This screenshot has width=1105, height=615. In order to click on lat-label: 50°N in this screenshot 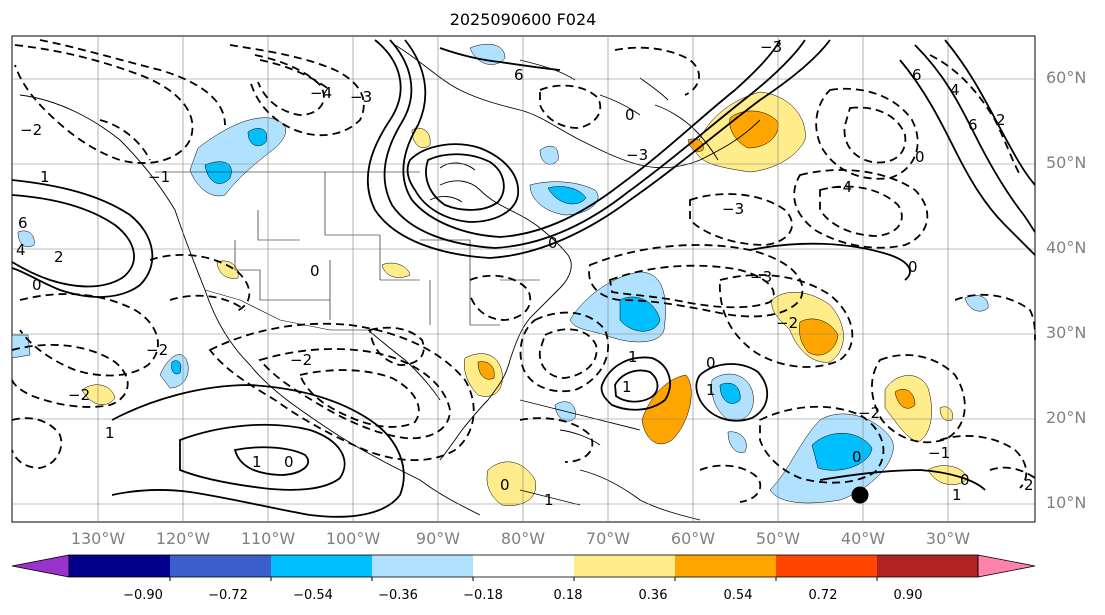, I will do `click(1066, 162)`.